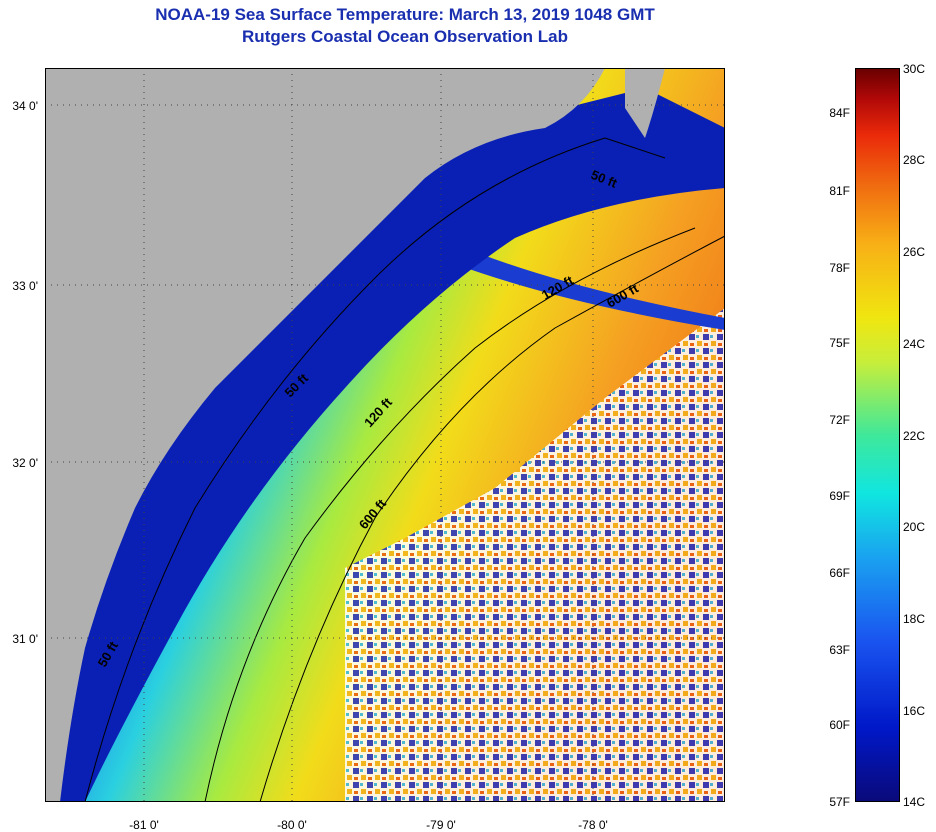  I want to click on lat-label: 33 0', so click(25, 286).